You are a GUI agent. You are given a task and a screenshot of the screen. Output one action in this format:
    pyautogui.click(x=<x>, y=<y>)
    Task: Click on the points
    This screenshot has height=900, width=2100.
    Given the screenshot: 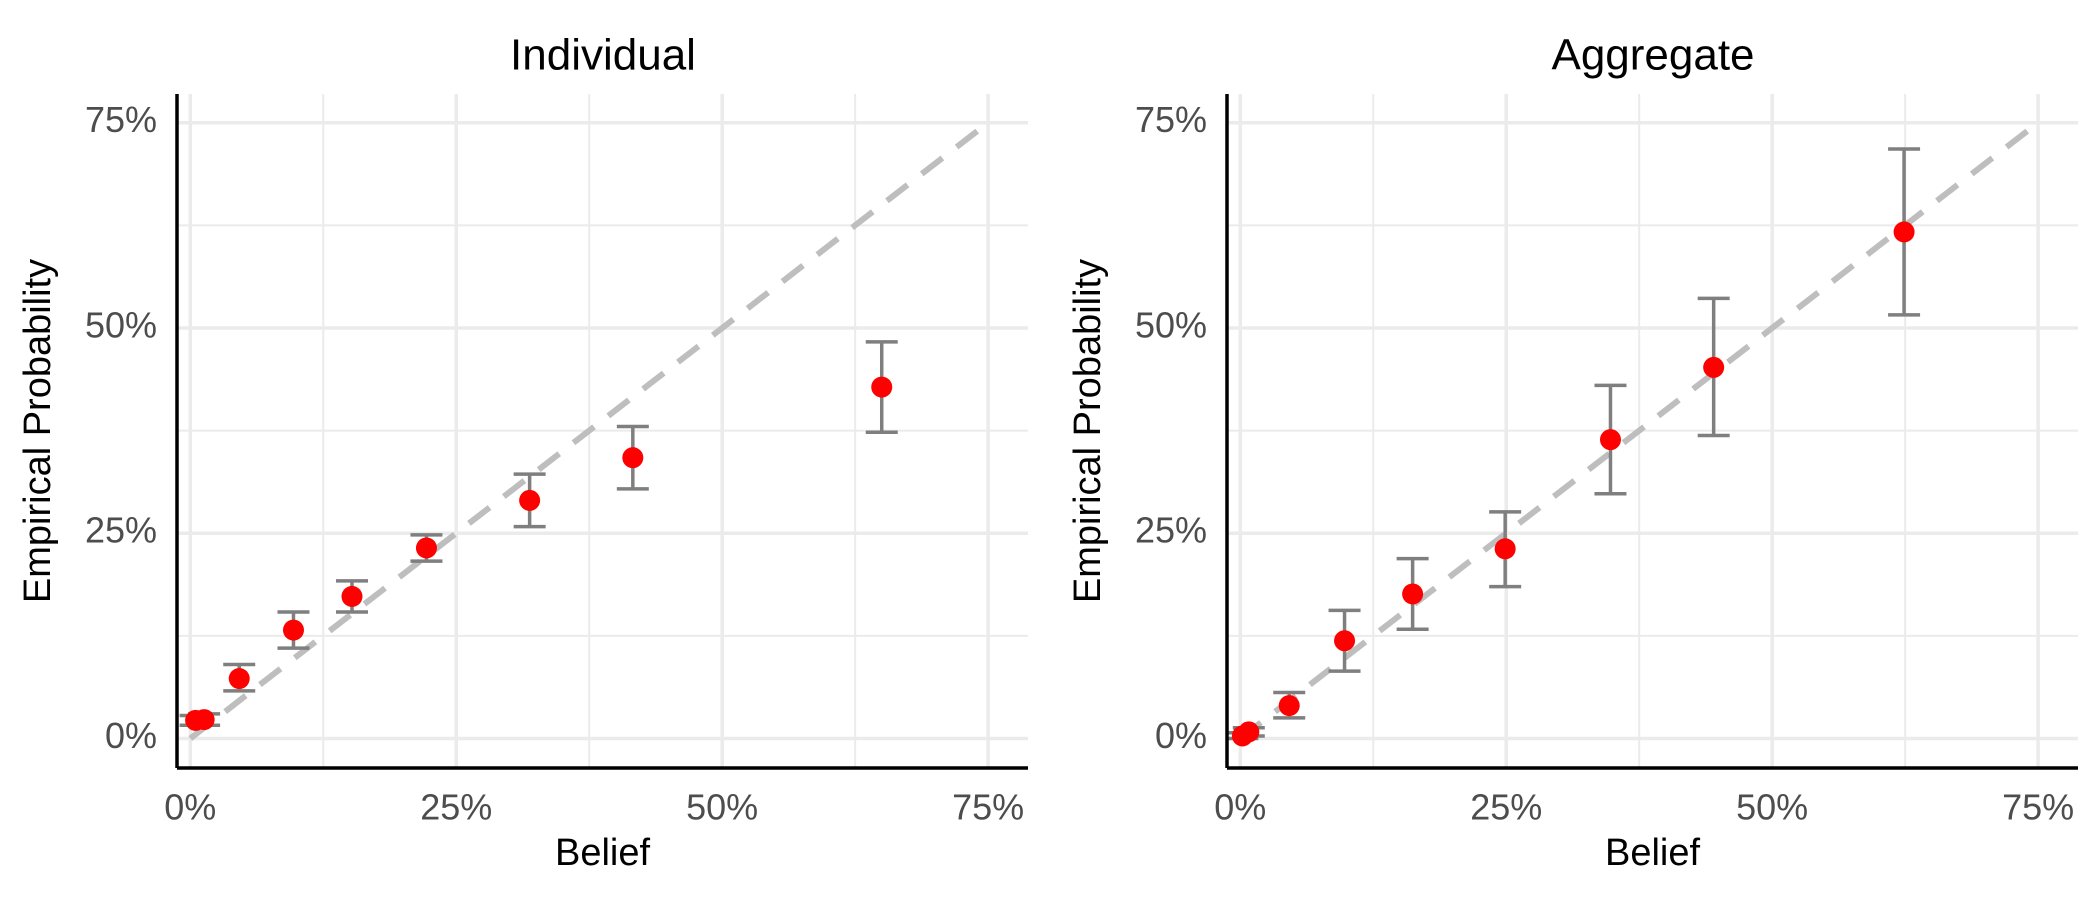 What is the action you would take?
    pyautogui.click(x=539, y=553)
    